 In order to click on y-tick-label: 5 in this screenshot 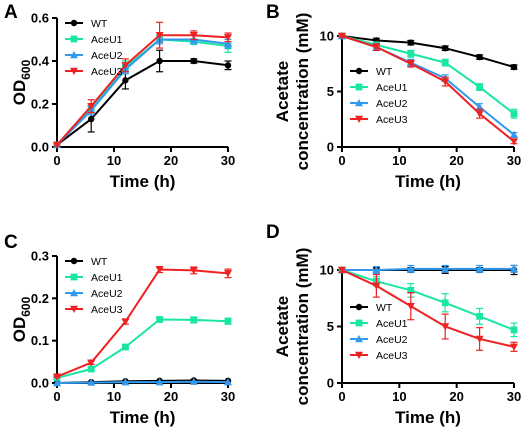, I will do `click(330, 91)`.